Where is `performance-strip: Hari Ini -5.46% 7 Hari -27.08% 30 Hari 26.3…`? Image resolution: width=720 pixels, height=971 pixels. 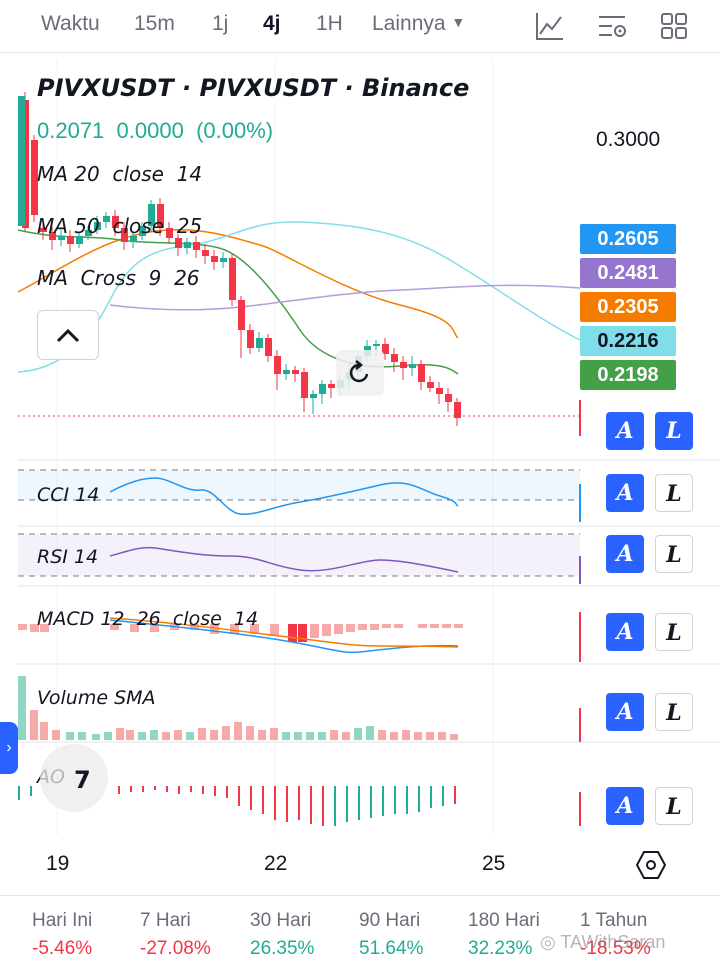
performance-strip: Hari Ini -5.46% 7 Hari -27.08% 30 Hari 26.3… is located at coordinates (360, 933).